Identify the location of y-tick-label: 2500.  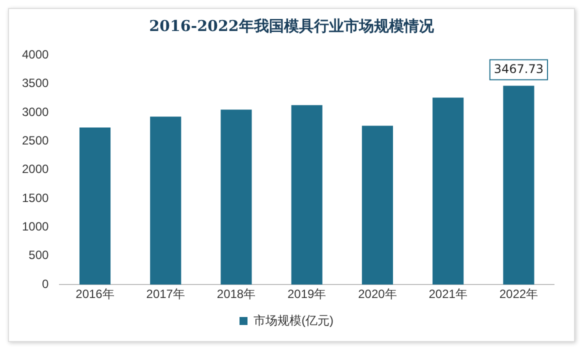
(36, 141).